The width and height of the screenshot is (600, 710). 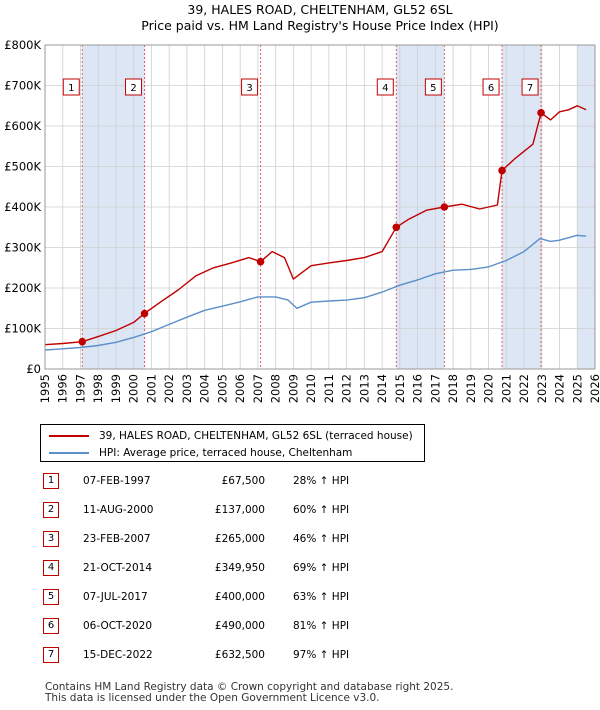 I want to click on sale-label-7: 7, so click(x=530, y=88).